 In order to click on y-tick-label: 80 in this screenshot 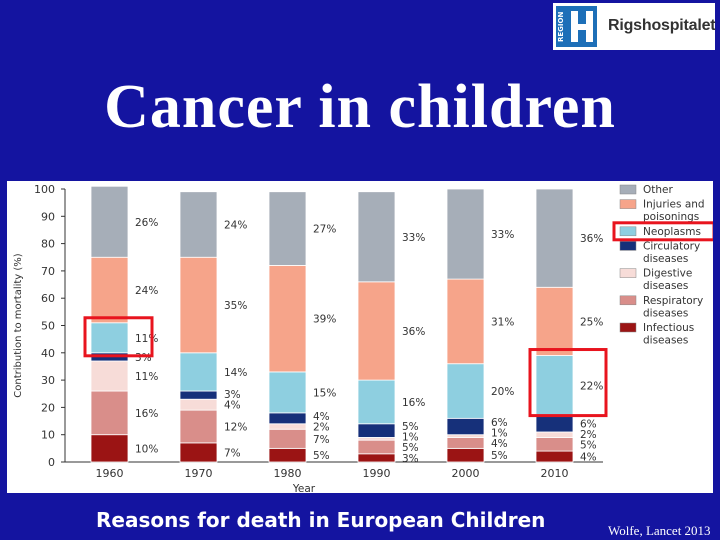, I will do `click(48, 244)`.